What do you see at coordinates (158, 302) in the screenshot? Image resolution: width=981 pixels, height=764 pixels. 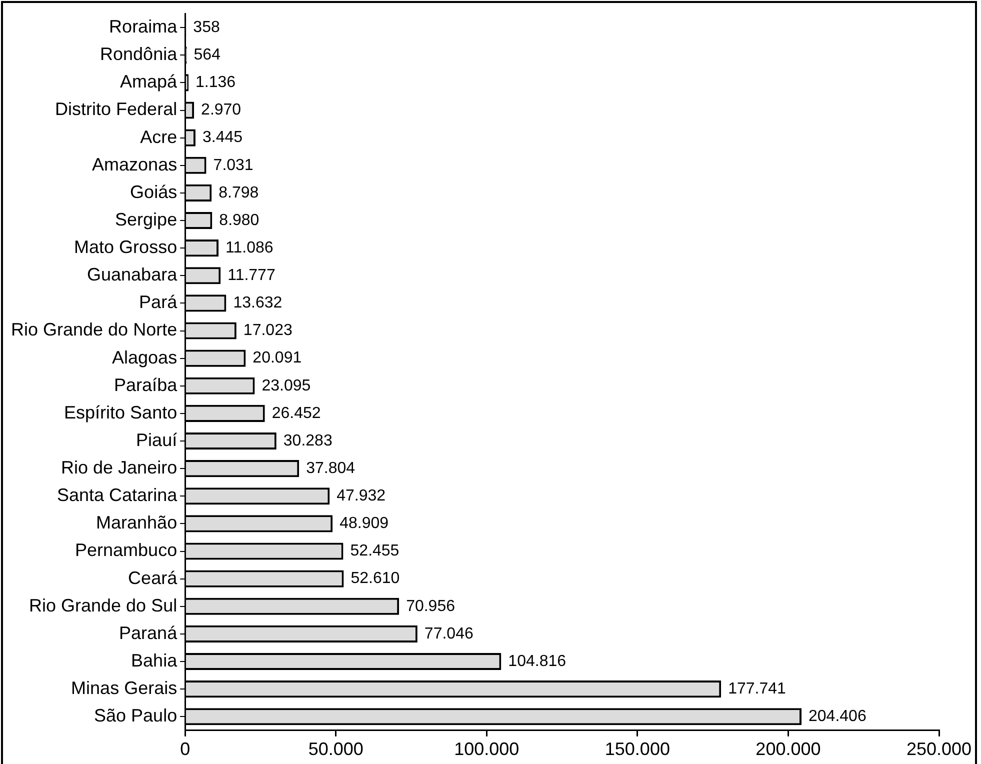 I see `y-tick-label: Pará` at bounding box center [158, 302].